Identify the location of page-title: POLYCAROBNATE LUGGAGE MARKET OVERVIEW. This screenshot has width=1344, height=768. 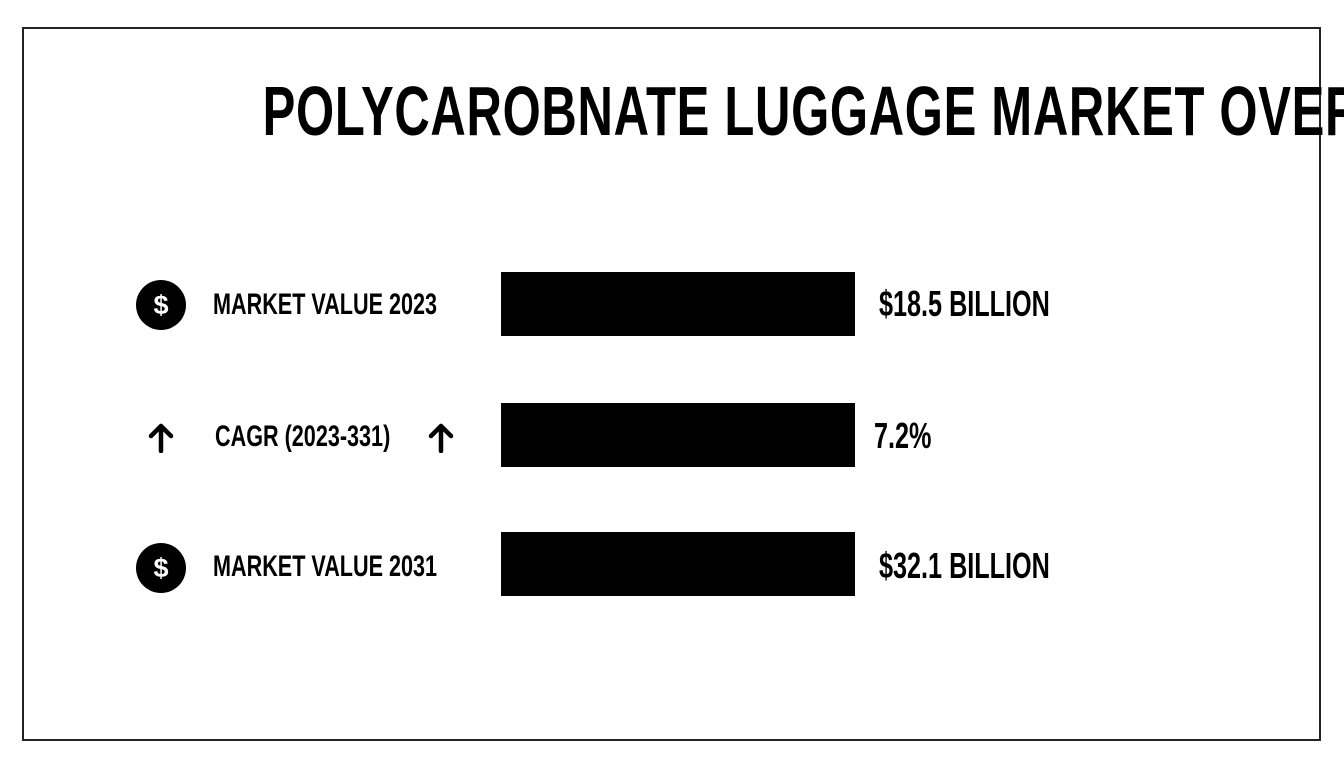
(803, 111).